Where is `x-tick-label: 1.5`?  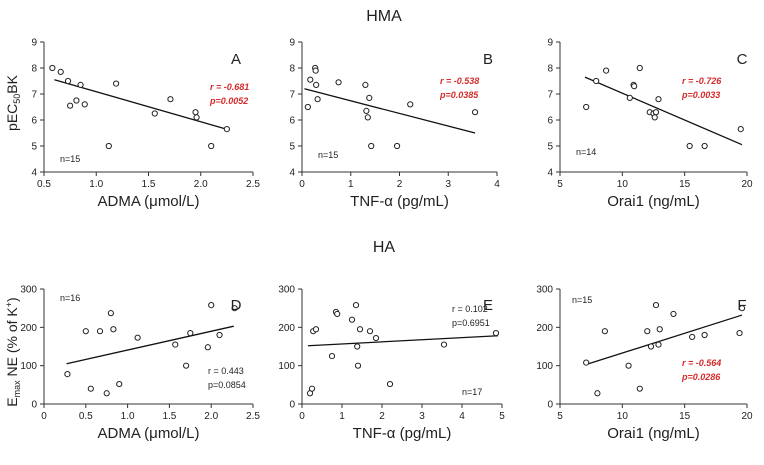
x-tick-label: 1.5 is located at coordinates (169, 416).